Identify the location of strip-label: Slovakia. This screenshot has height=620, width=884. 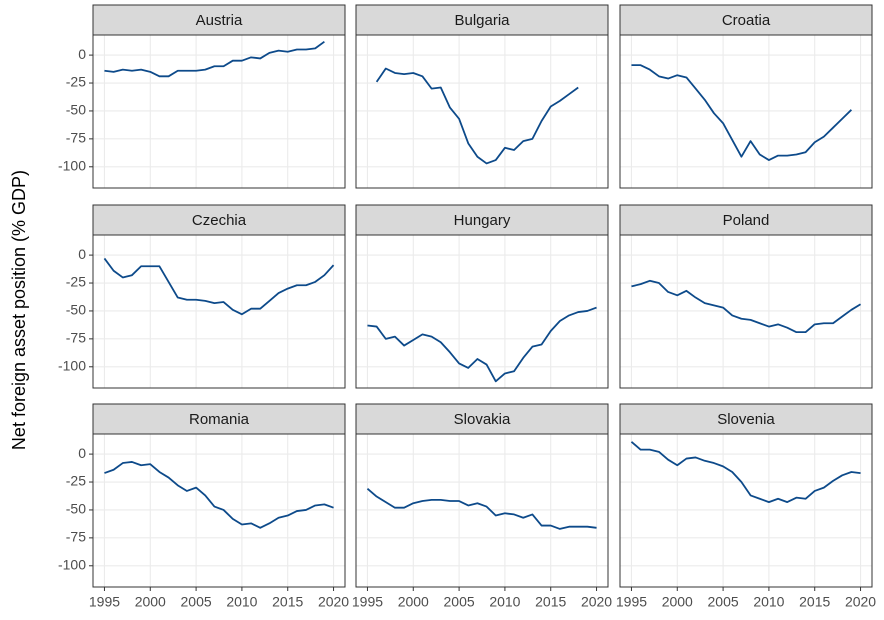
(482, 419).